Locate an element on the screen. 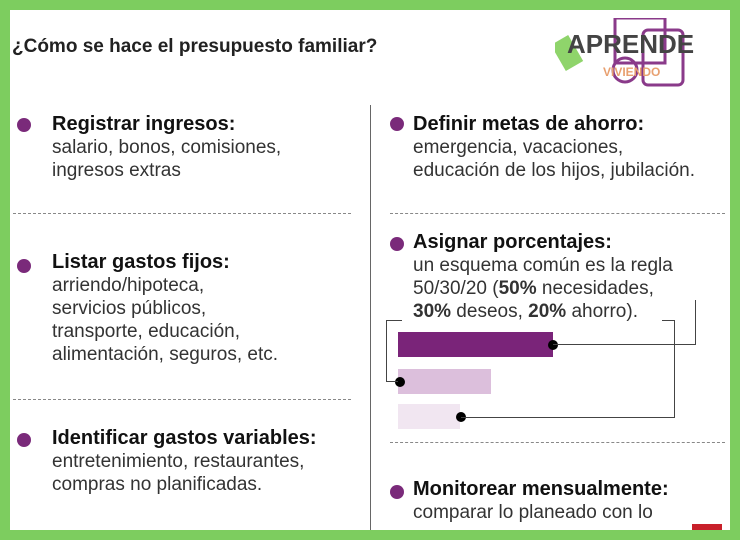 The width and height of the screenshot is (740, 540). step-text: comparar lo planeado con lo is located at coordinates (533, 512).